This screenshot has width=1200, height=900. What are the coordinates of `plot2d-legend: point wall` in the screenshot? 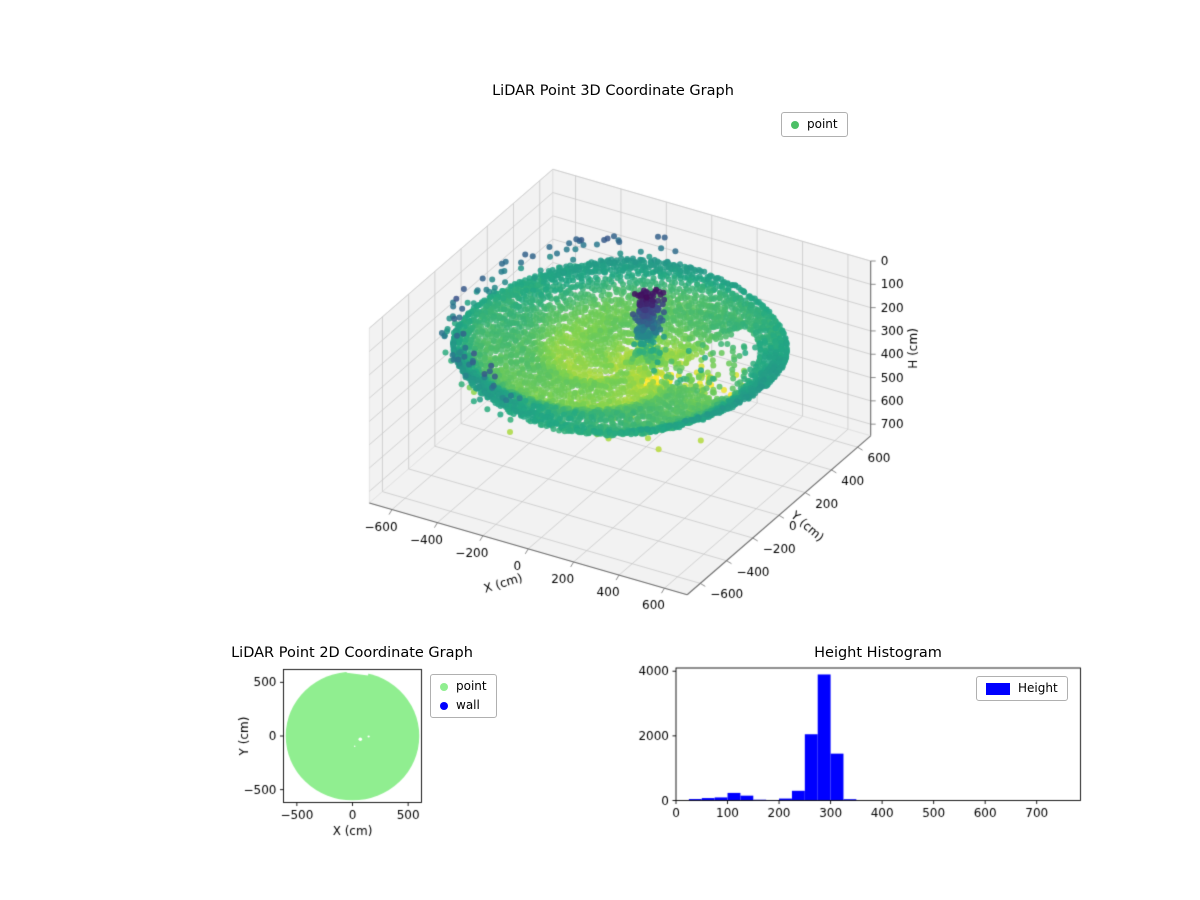 It's located at (463, 696).